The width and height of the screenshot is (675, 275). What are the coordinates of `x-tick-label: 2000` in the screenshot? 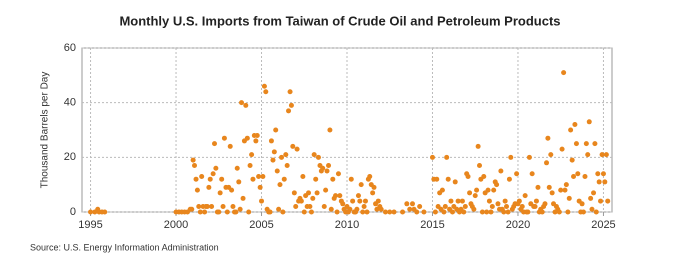 It's located at (176, 225).